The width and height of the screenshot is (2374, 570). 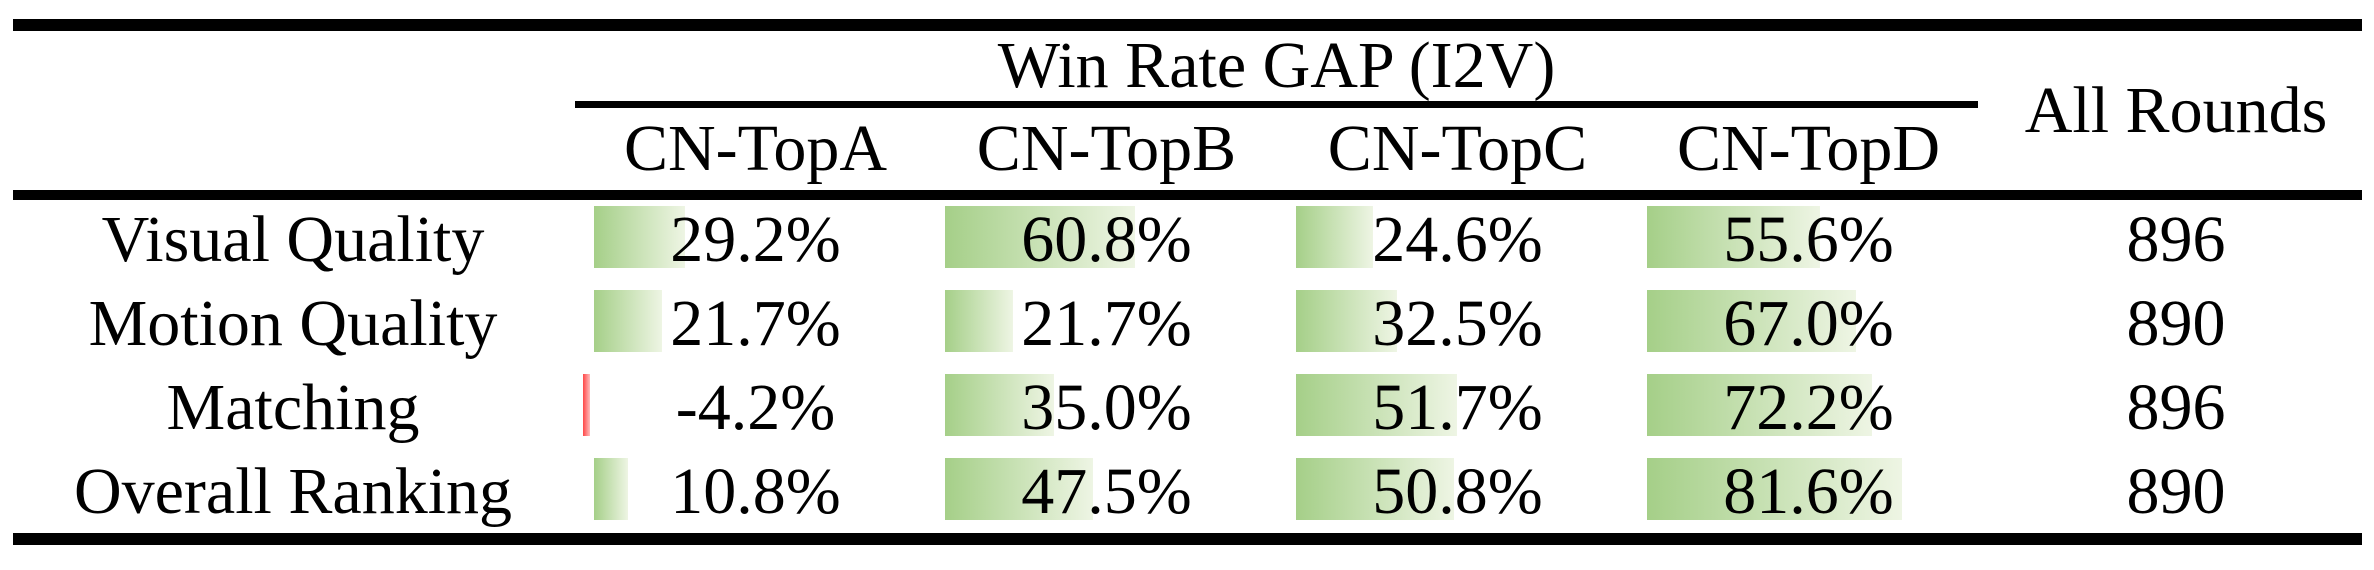 I want to click on win-rate-value: 32.5%, so click(x=1457, y=323).